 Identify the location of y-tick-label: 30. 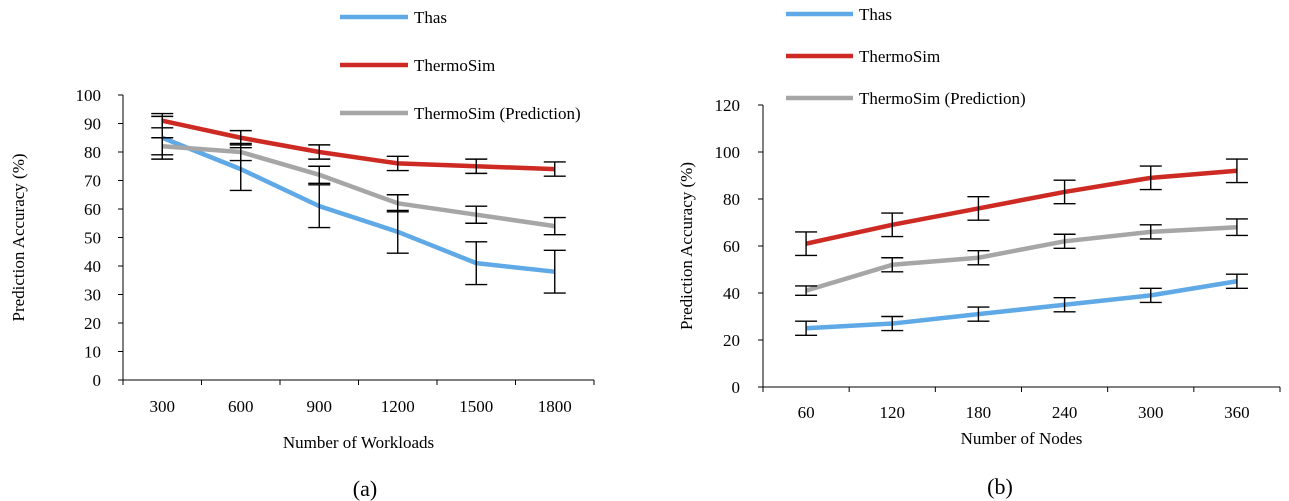
(92, 295).